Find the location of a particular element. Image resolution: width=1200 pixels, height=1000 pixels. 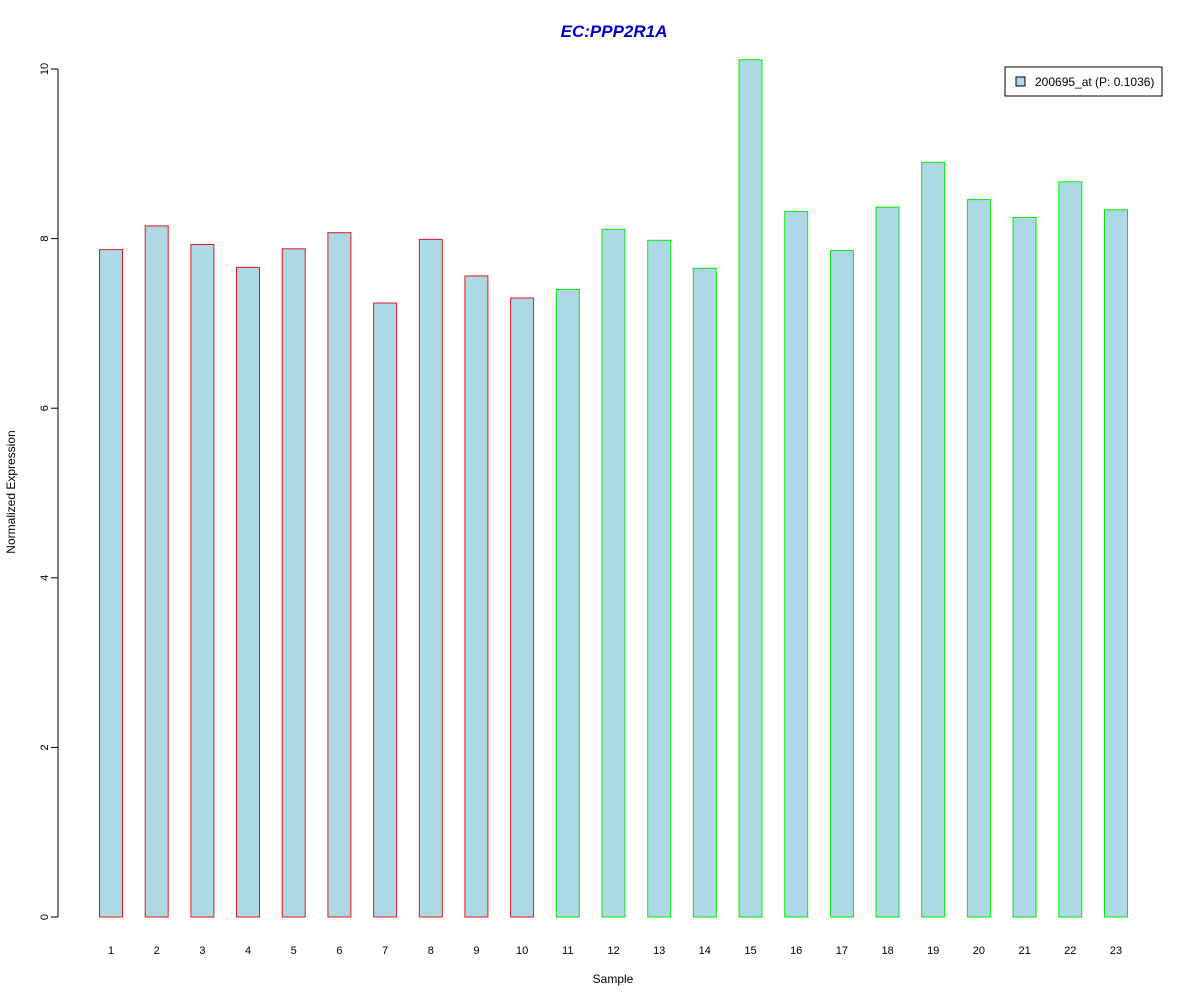

y-tick-label: 0 is located at coordinates (45, 917).